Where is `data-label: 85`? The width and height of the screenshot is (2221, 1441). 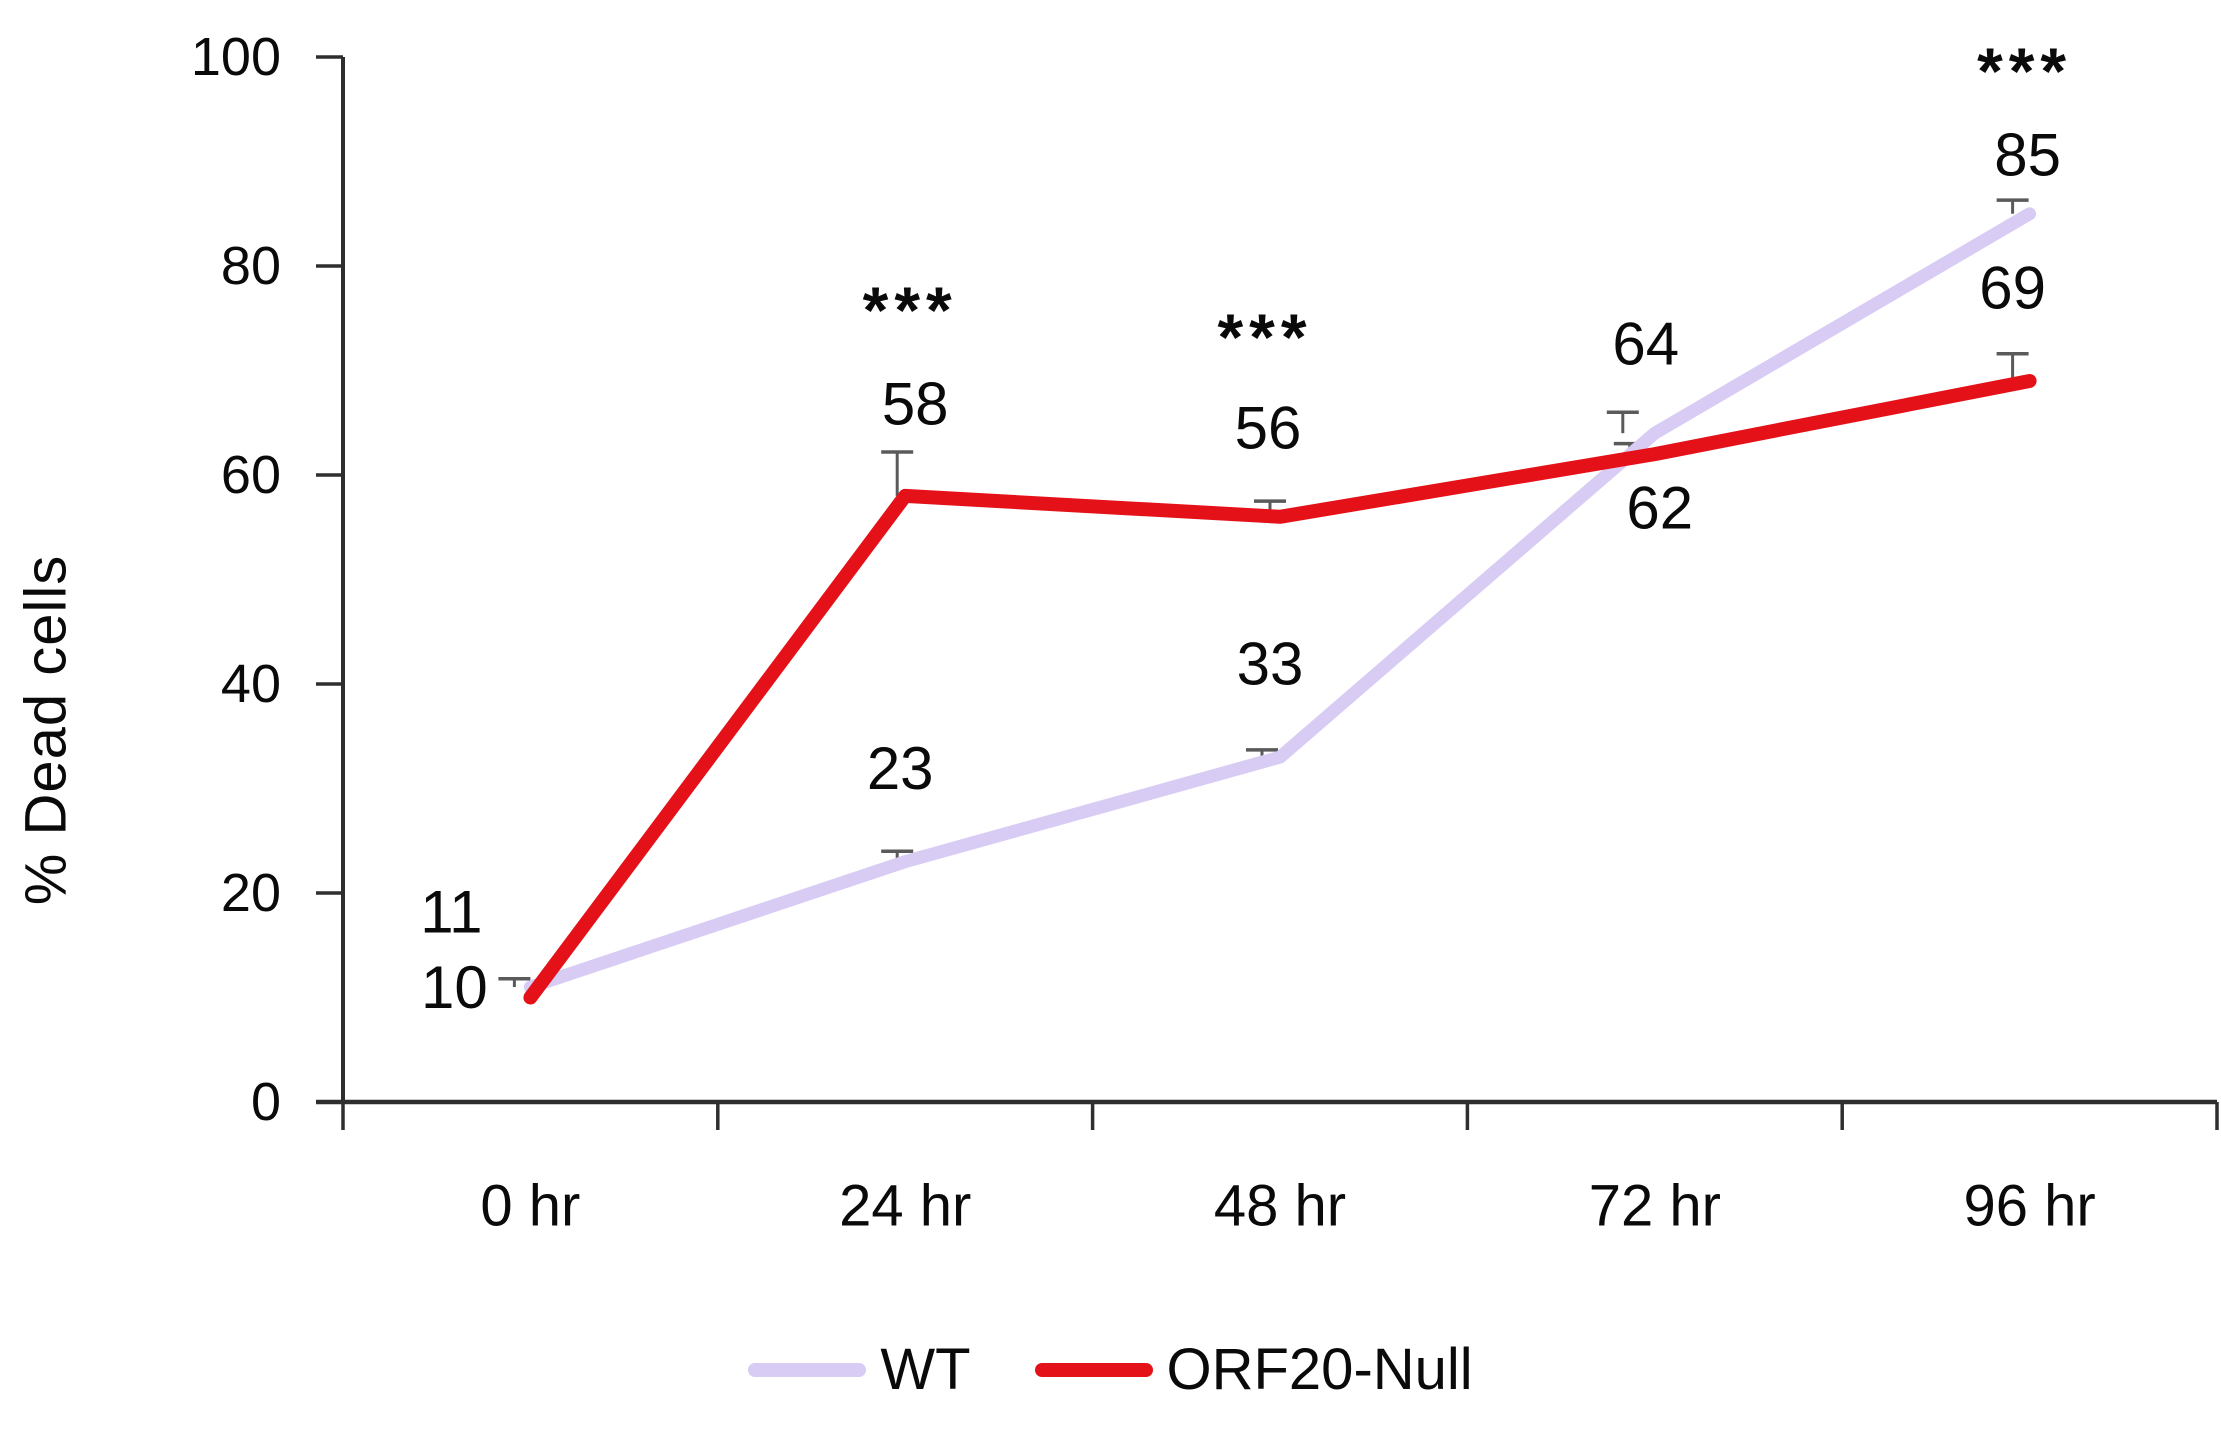 data-label: 85 is located at coordinates (2027, 154).